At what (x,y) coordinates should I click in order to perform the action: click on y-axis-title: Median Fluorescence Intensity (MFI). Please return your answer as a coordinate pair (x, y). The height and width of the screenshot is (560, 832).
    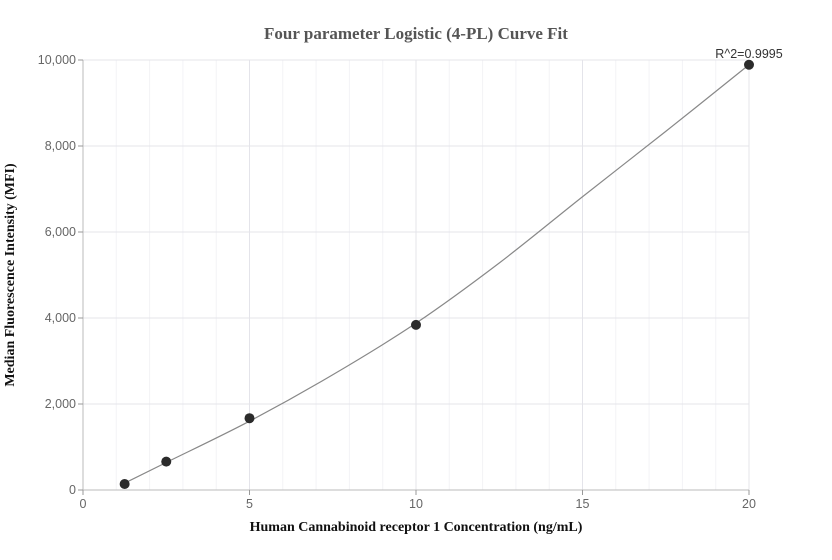
    Looking at the image, I should click on (10, 275).